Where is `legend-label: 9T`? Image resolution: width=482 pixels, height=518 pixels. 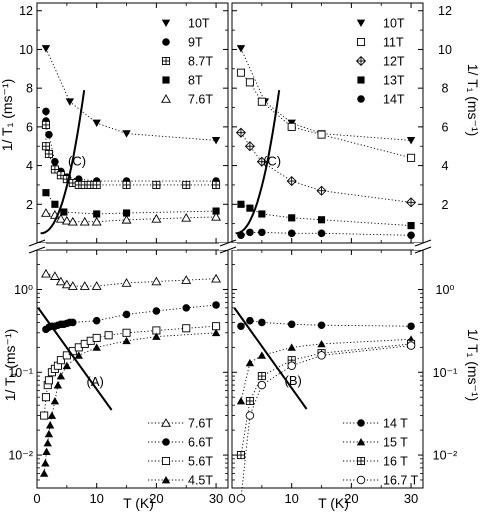
legend-label: 9T is located at coordinates (195, 43).